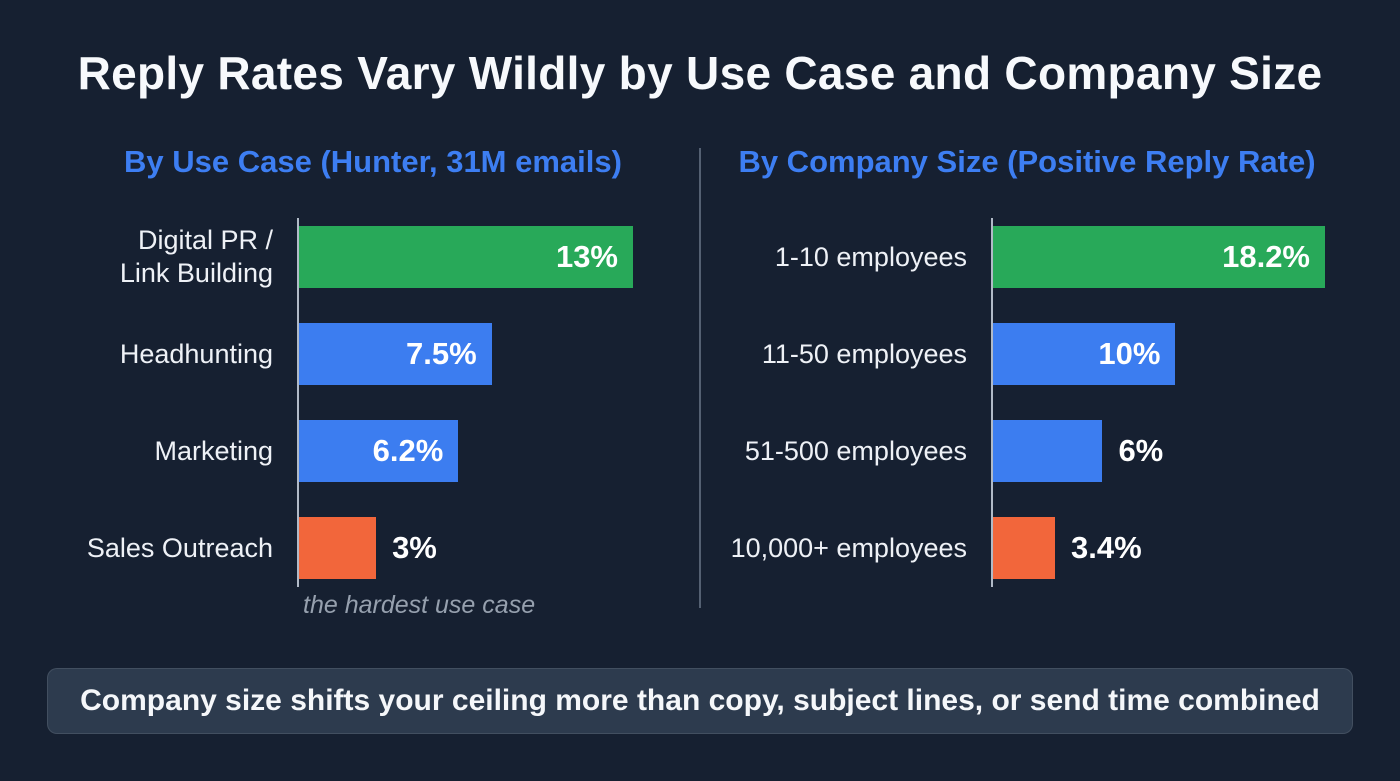 This screenshot has width=1400, height=781. What do you see at coordinates (498, 548) in the screenshot?
I see `bar-area: 3%` at bounding box center [498, 548].